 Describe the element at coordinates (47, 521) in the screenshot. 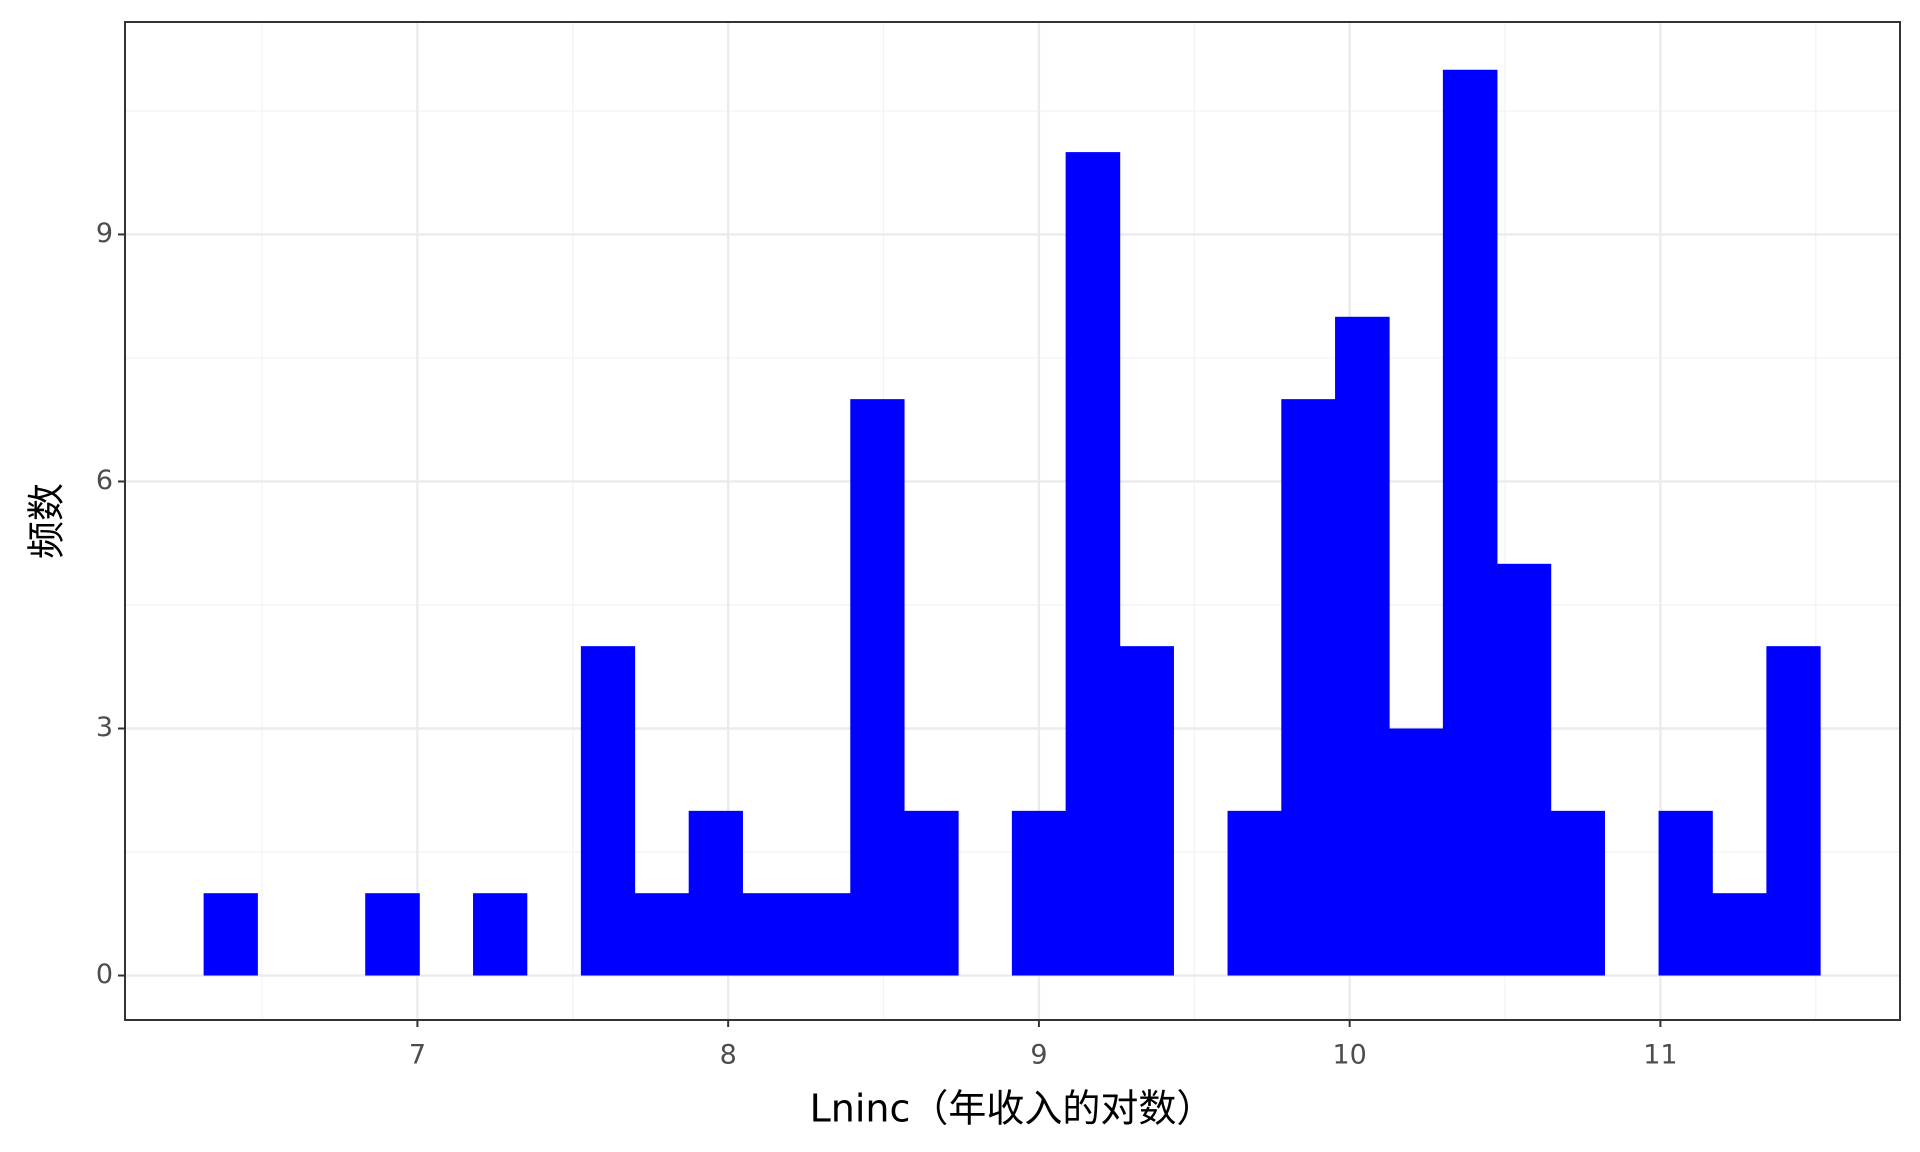

I see `y-axis-title: 频数` at that location.